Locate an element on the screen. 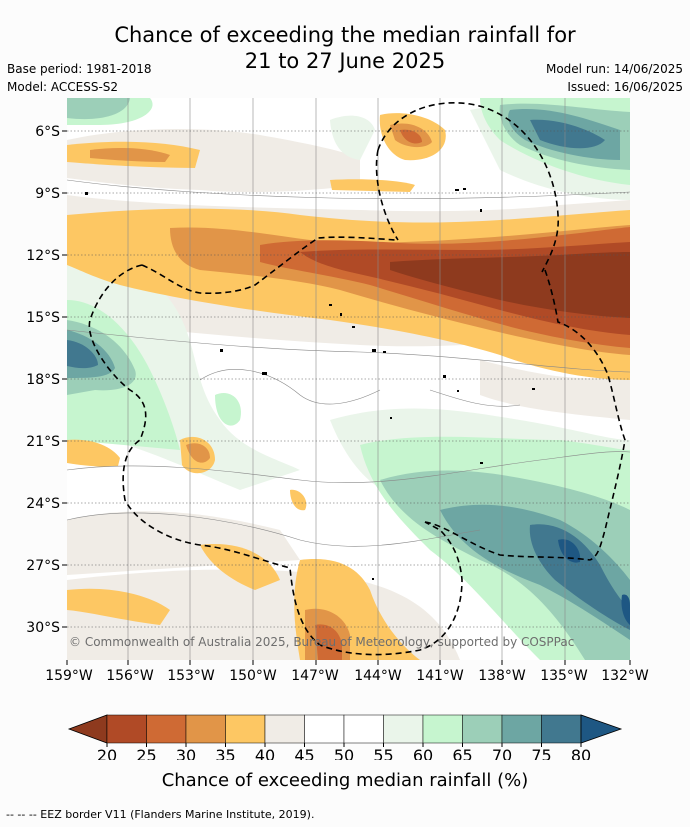 The image size is (690, 827). colorbar-label: Chance of exceeding median rainfall (%) is located at coordinates (345, 780).